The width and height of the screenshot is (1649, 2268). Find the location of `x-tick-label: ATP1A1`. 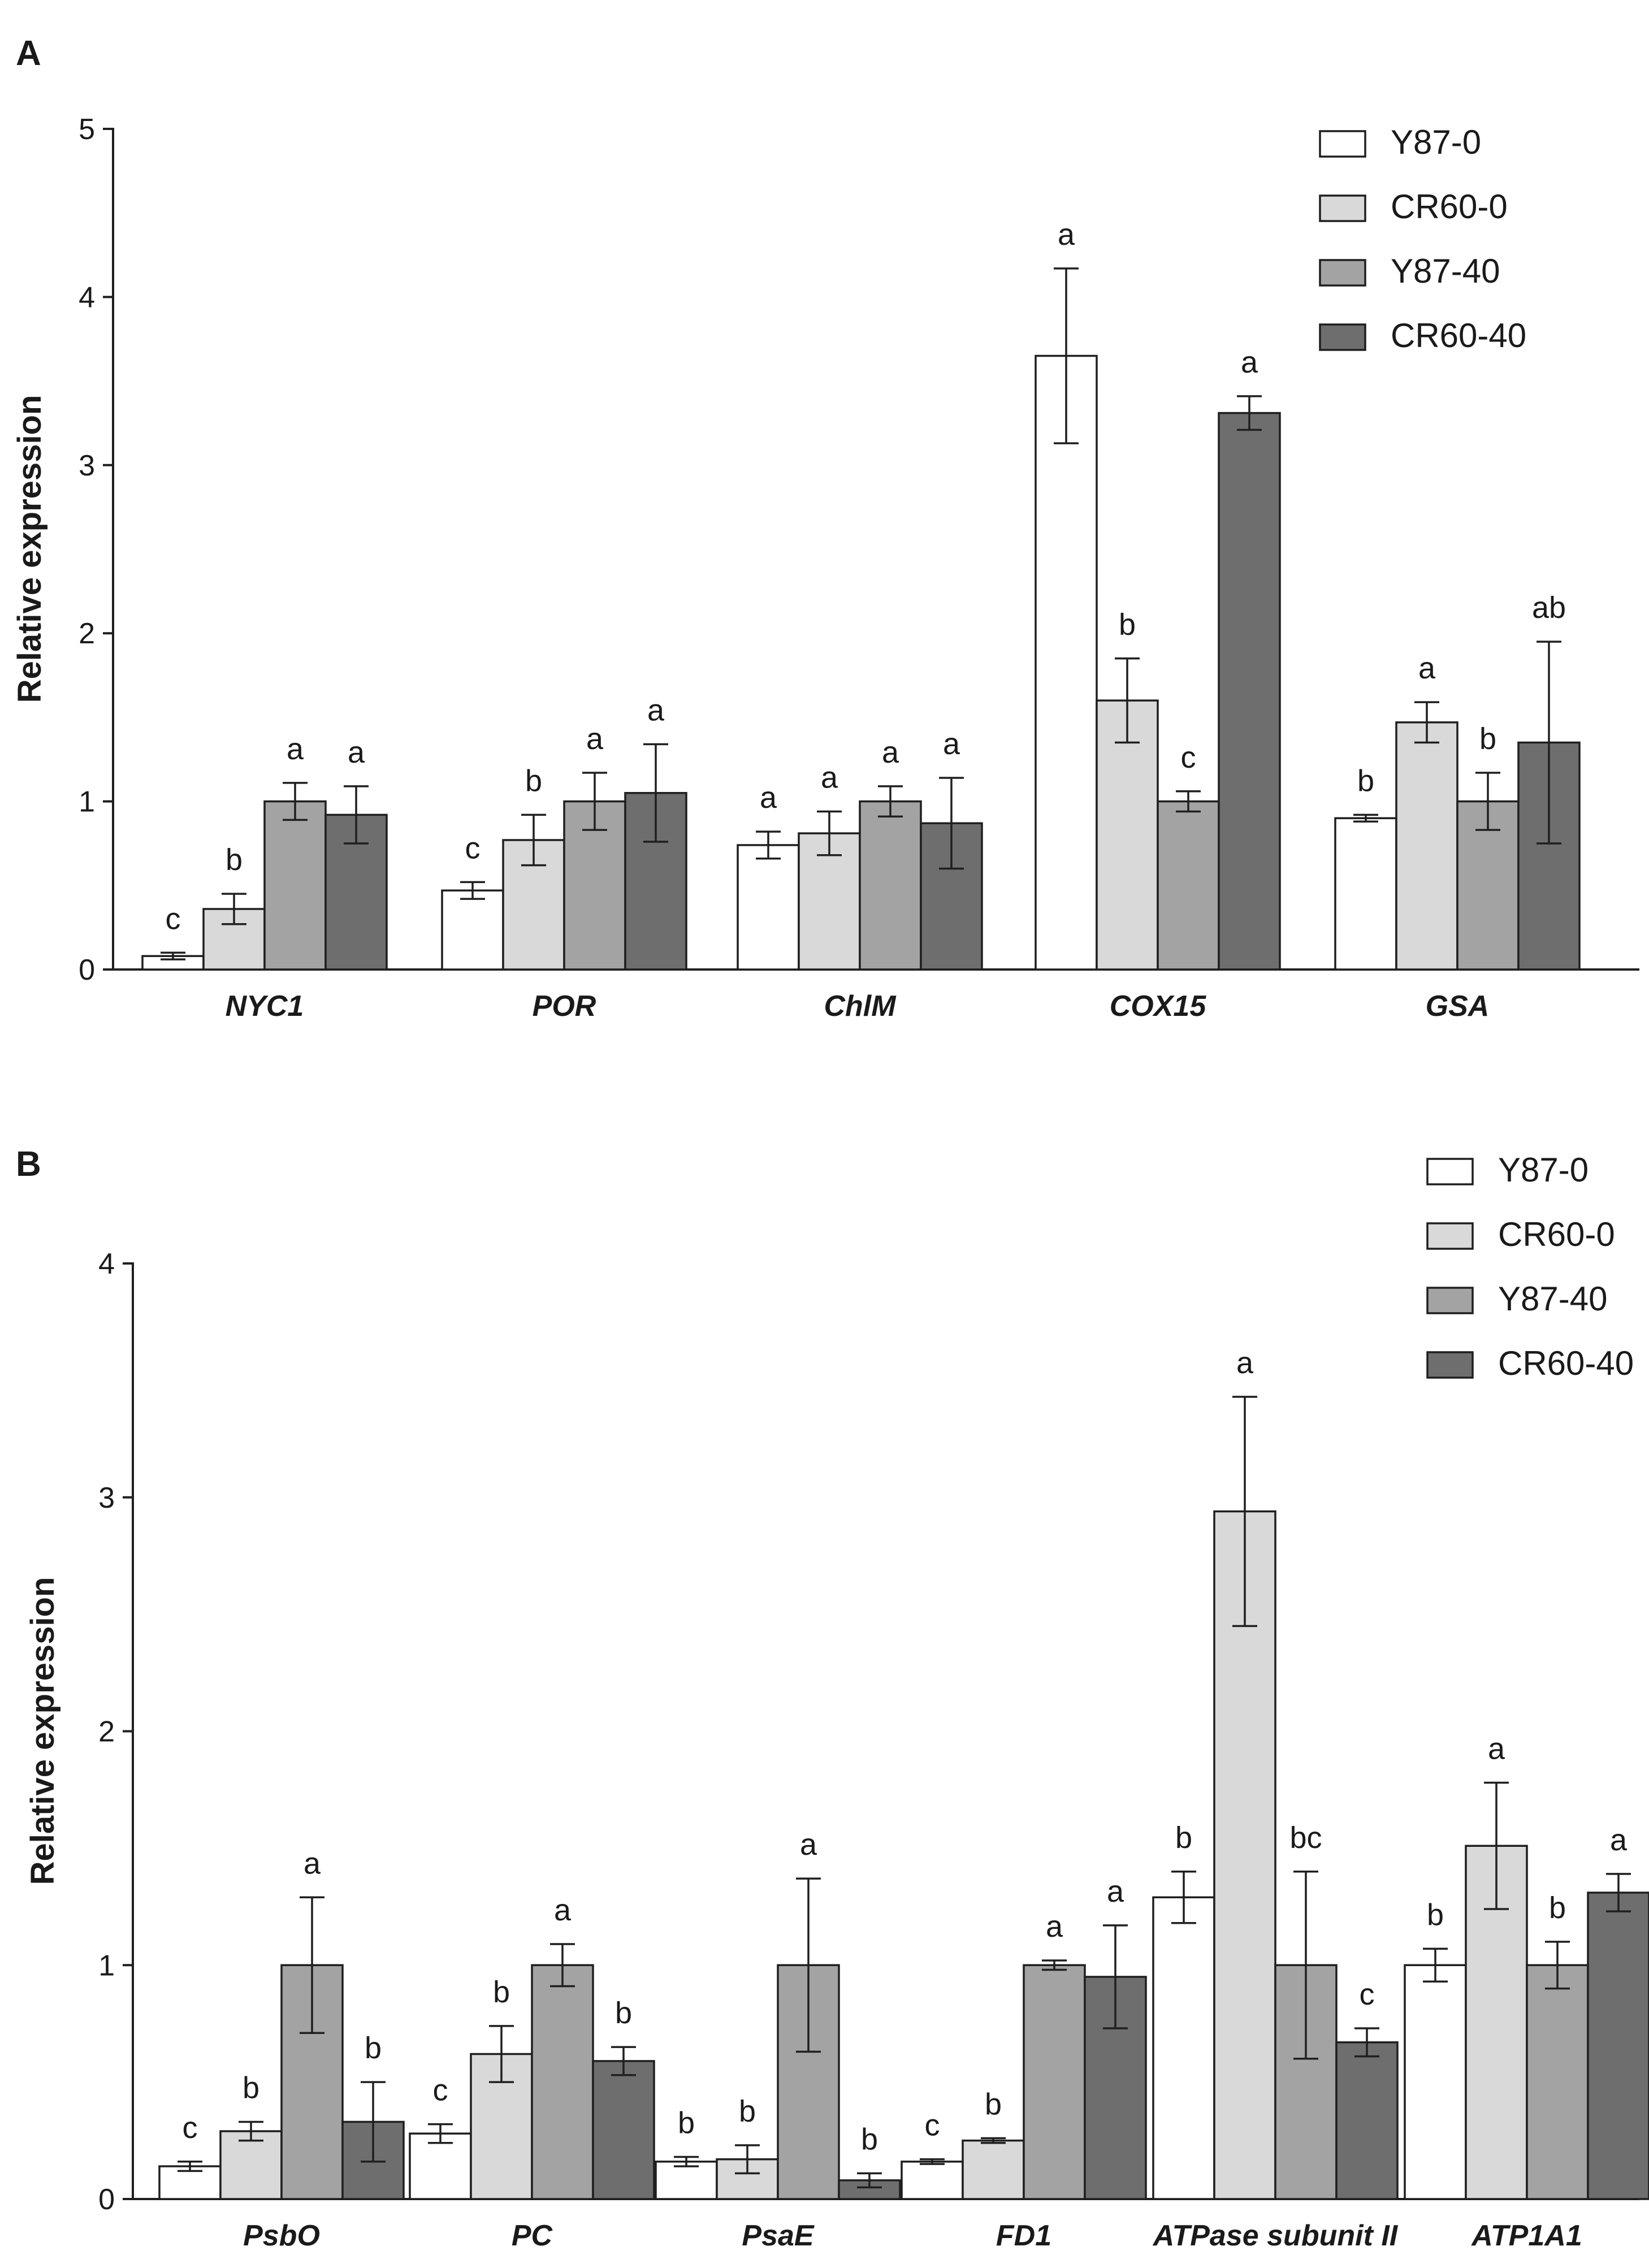

x-tick-label: ATP1A1 is located at coordinates (1526, 2235).